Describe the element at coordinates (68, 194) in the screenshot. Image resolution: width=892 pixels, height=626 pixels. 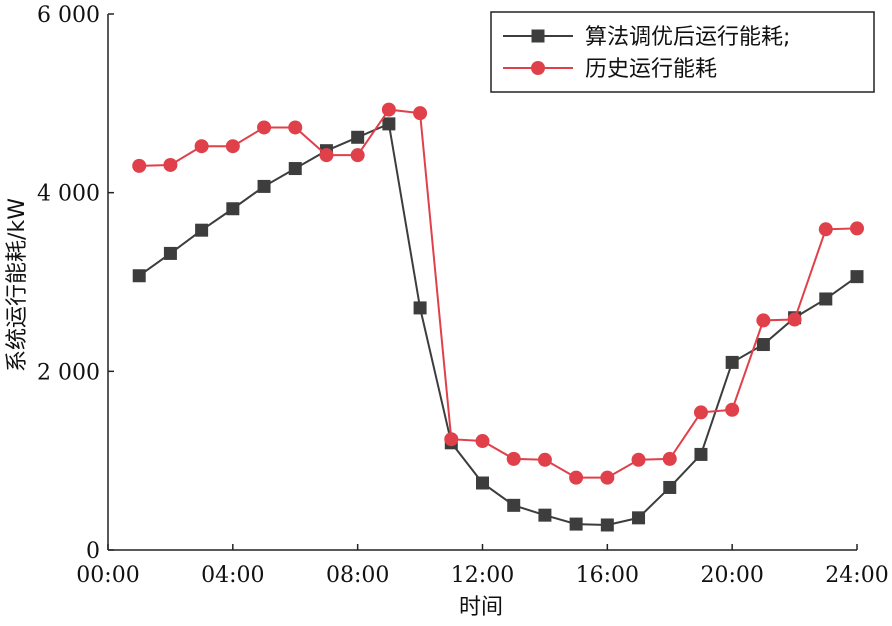
I see `y-tick-label: 4 000` at that location.